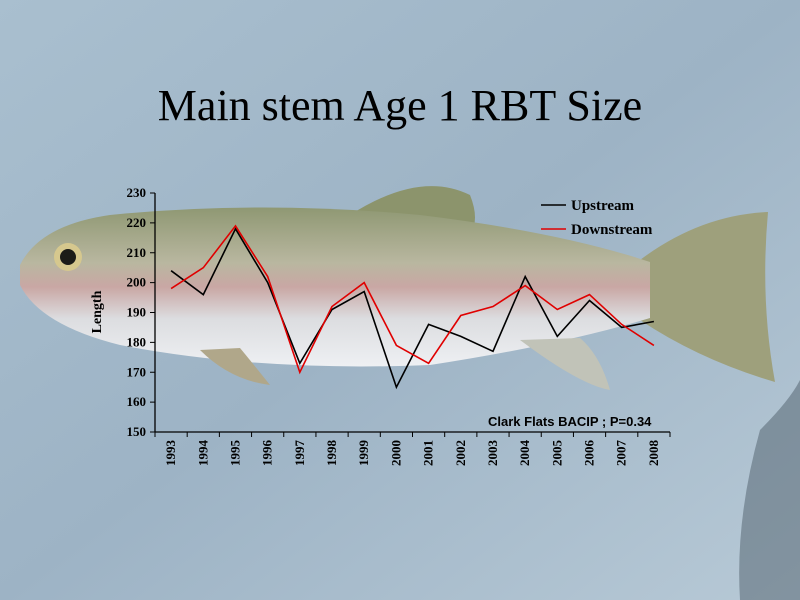 Image resolution: width=800 pixels, height=600 pixels. Describe the element at coordinates (331, 453) in the screenshot. I see `x-tick-label: 1998` at that location.